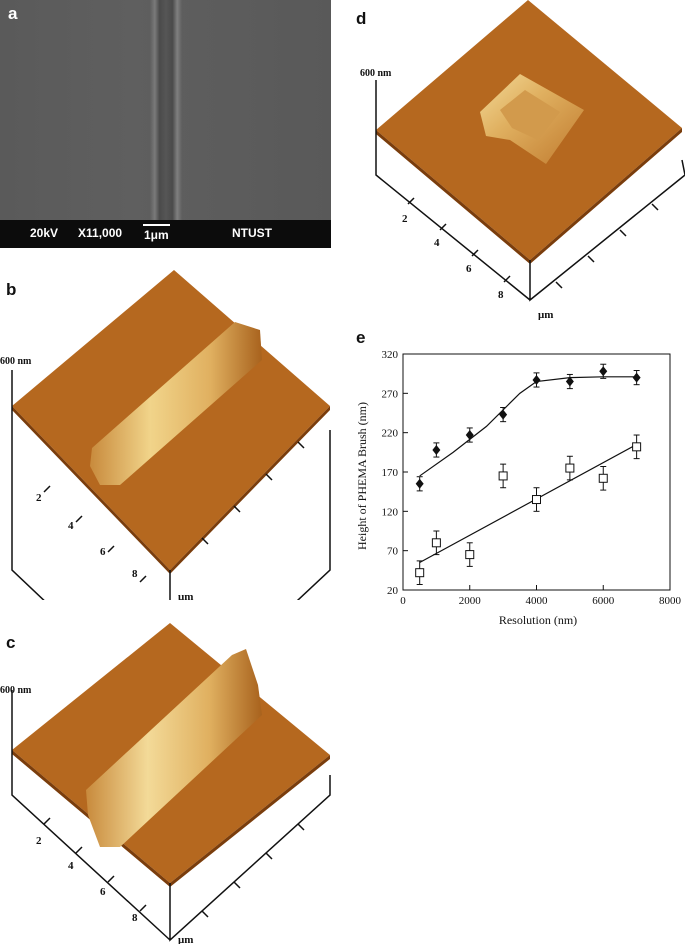 This screenshot has width=685, height=944. I want to click on panel-letter-c: c, so click(11, 642).